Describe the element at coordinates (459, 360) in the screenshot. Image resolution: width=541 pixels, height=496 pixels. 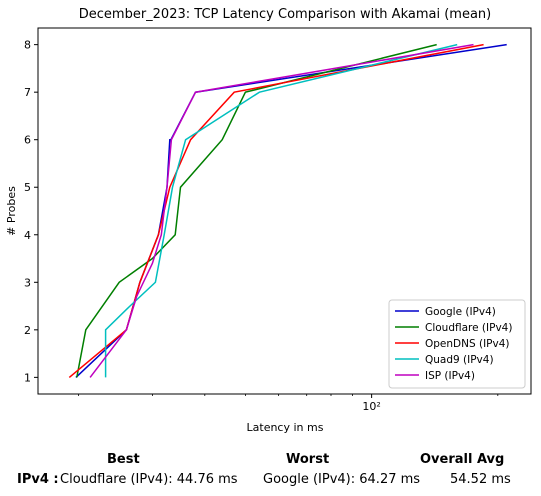
I see `legend-label: Quad9 (IPv4)` at that location.